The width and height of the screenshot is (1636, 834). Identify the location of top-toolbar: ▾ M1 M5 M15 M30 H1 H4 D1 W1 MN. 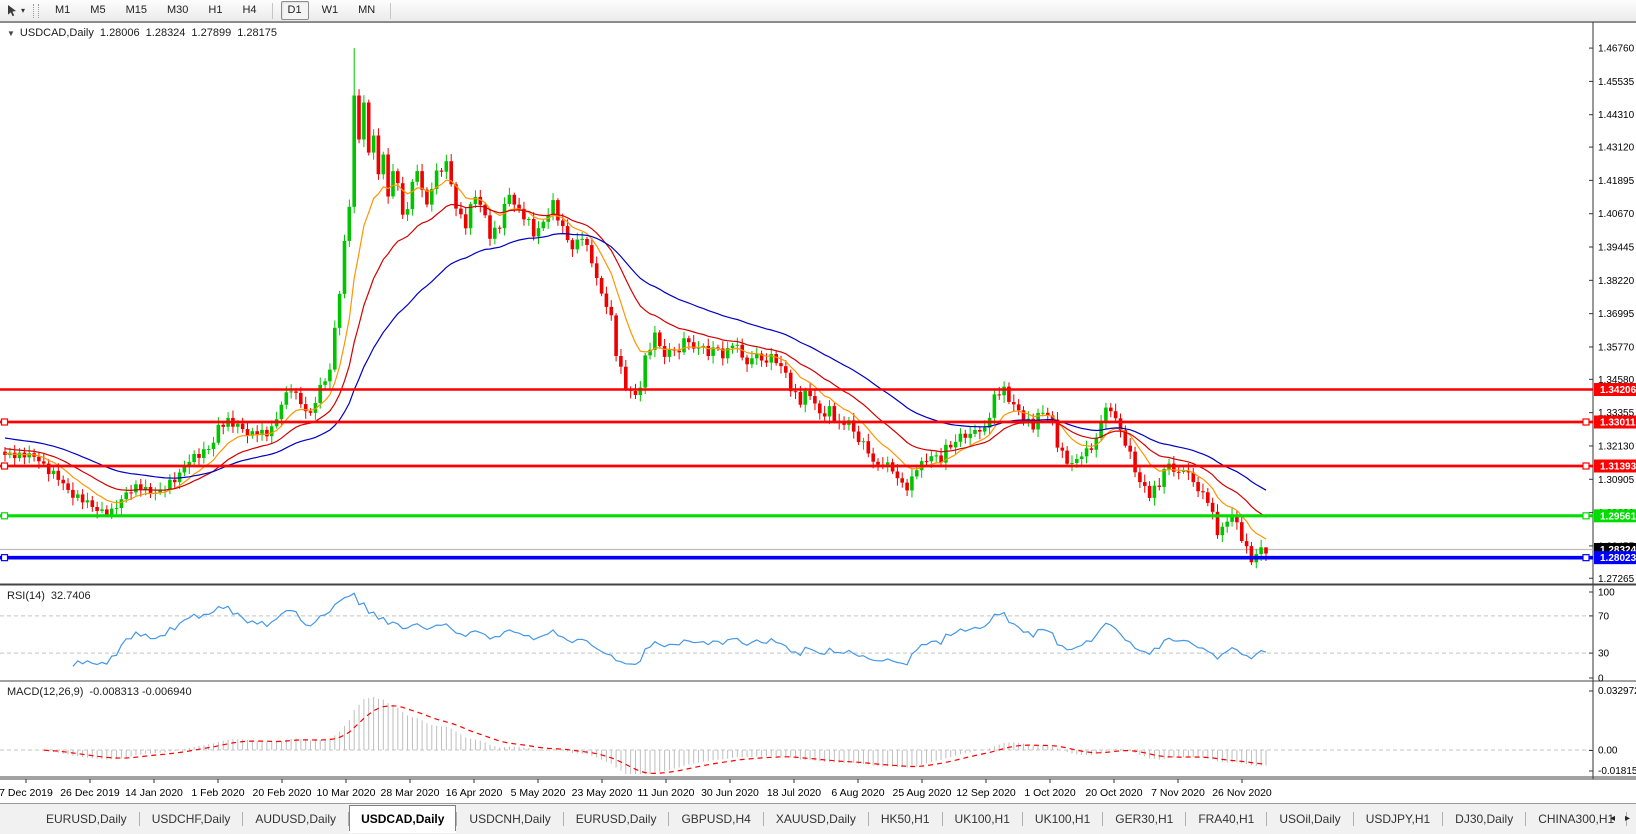
(818, 11).